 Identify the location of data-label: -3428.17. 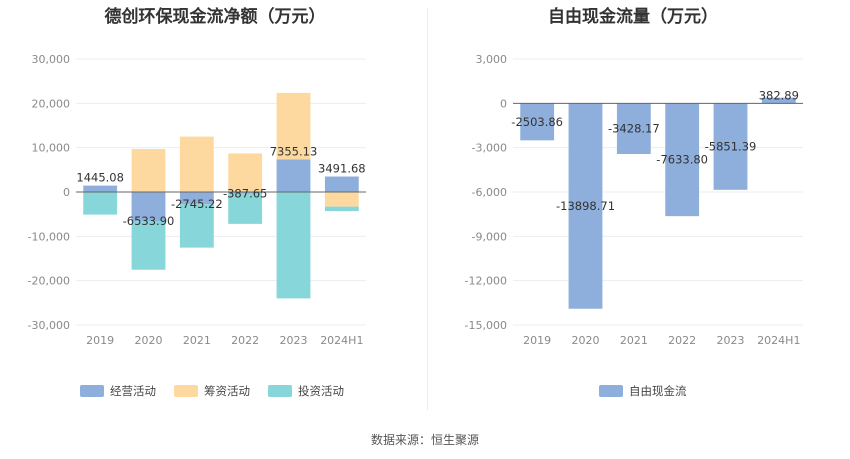
(634, 129).